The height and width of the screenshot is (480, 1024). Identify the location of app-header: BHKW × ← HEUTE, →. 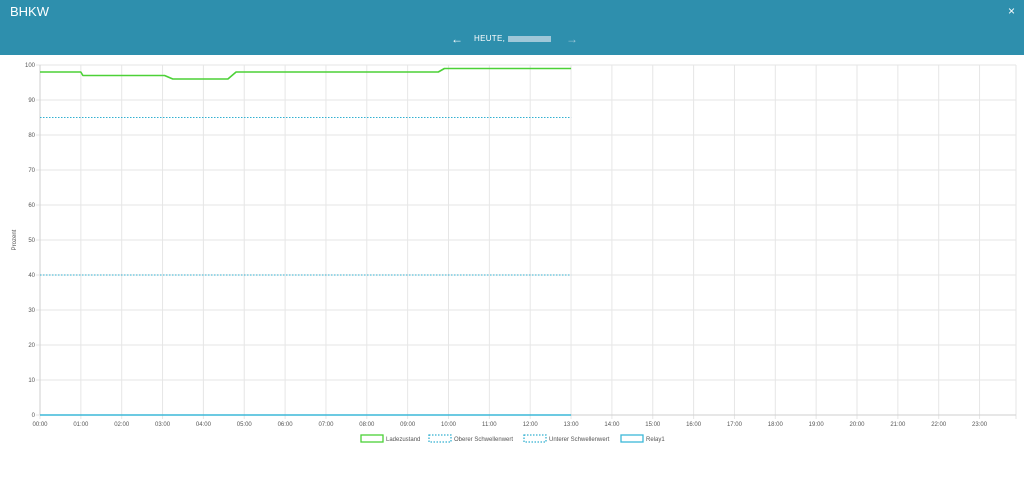
(512, 27).